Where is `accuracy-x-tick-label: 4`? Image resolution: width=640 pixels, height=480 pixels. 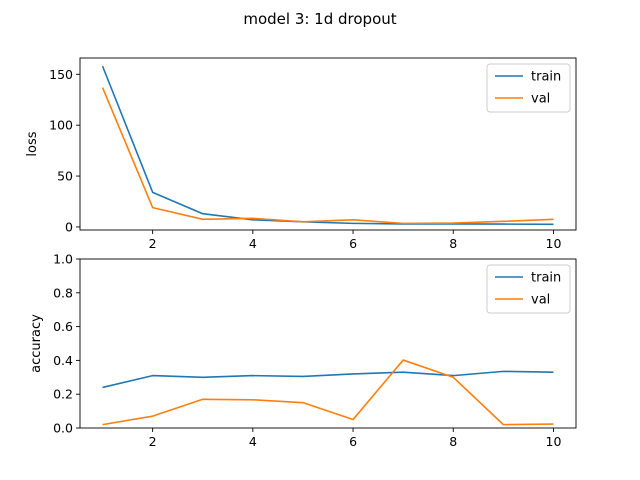
accuracy-x-tick-label: 4 is located at coordinates (253, 441).